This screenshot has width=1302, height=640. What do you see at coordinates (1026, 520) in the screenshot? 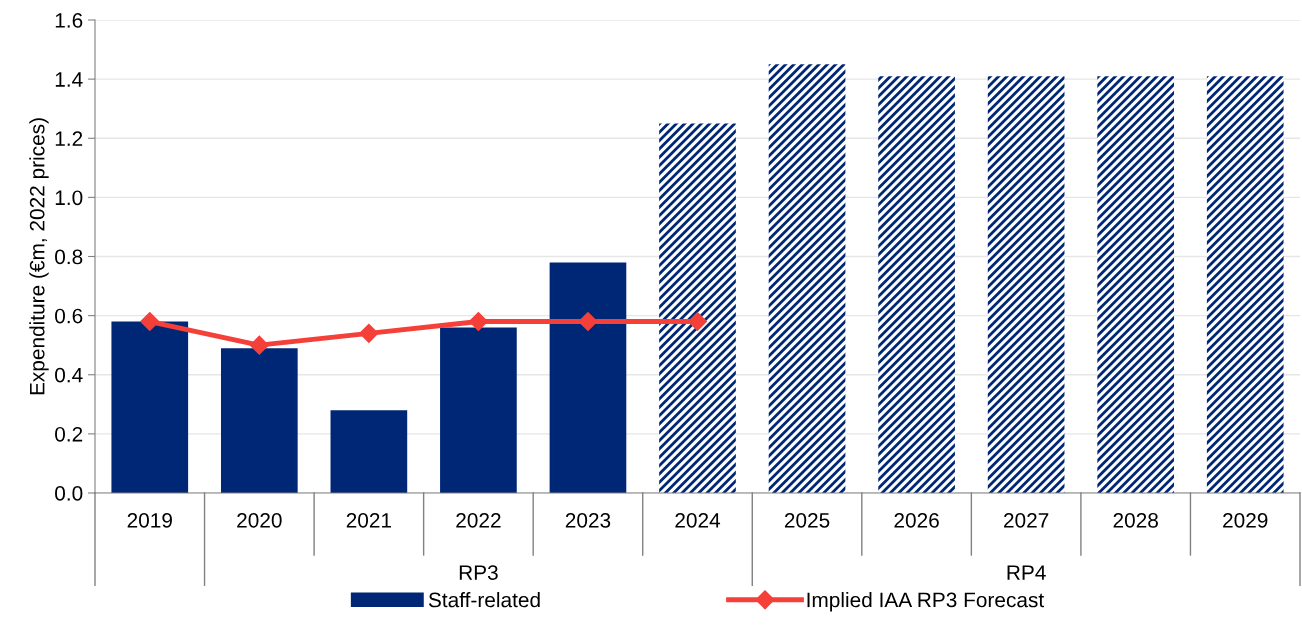
I see `x-tick-label: 2027` at bounding box center [1026, 520].